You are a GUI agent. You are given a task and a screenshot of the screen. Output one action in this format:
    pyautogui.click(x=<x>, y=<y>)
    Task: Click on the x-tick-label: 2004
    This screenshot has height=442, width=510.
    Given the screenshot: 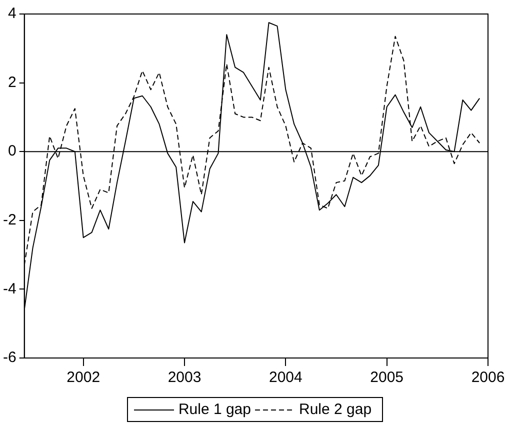 What is the action you would take?
    pyautogui.click(x=285, y=377)
    